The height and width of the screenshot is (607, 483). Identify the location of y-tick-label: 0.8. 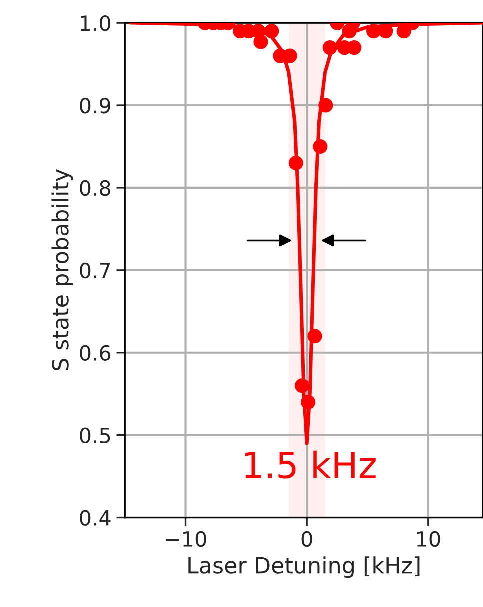
(95, 188).